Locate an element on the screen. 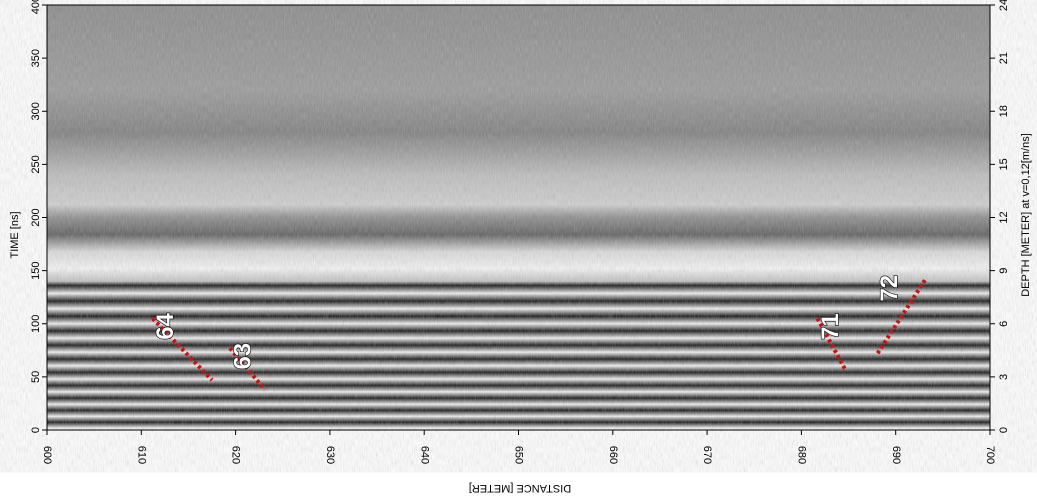 The height and width of the screenshot is (499, 1037). x-tick-label: 700 is located at coordinates (990, 455).